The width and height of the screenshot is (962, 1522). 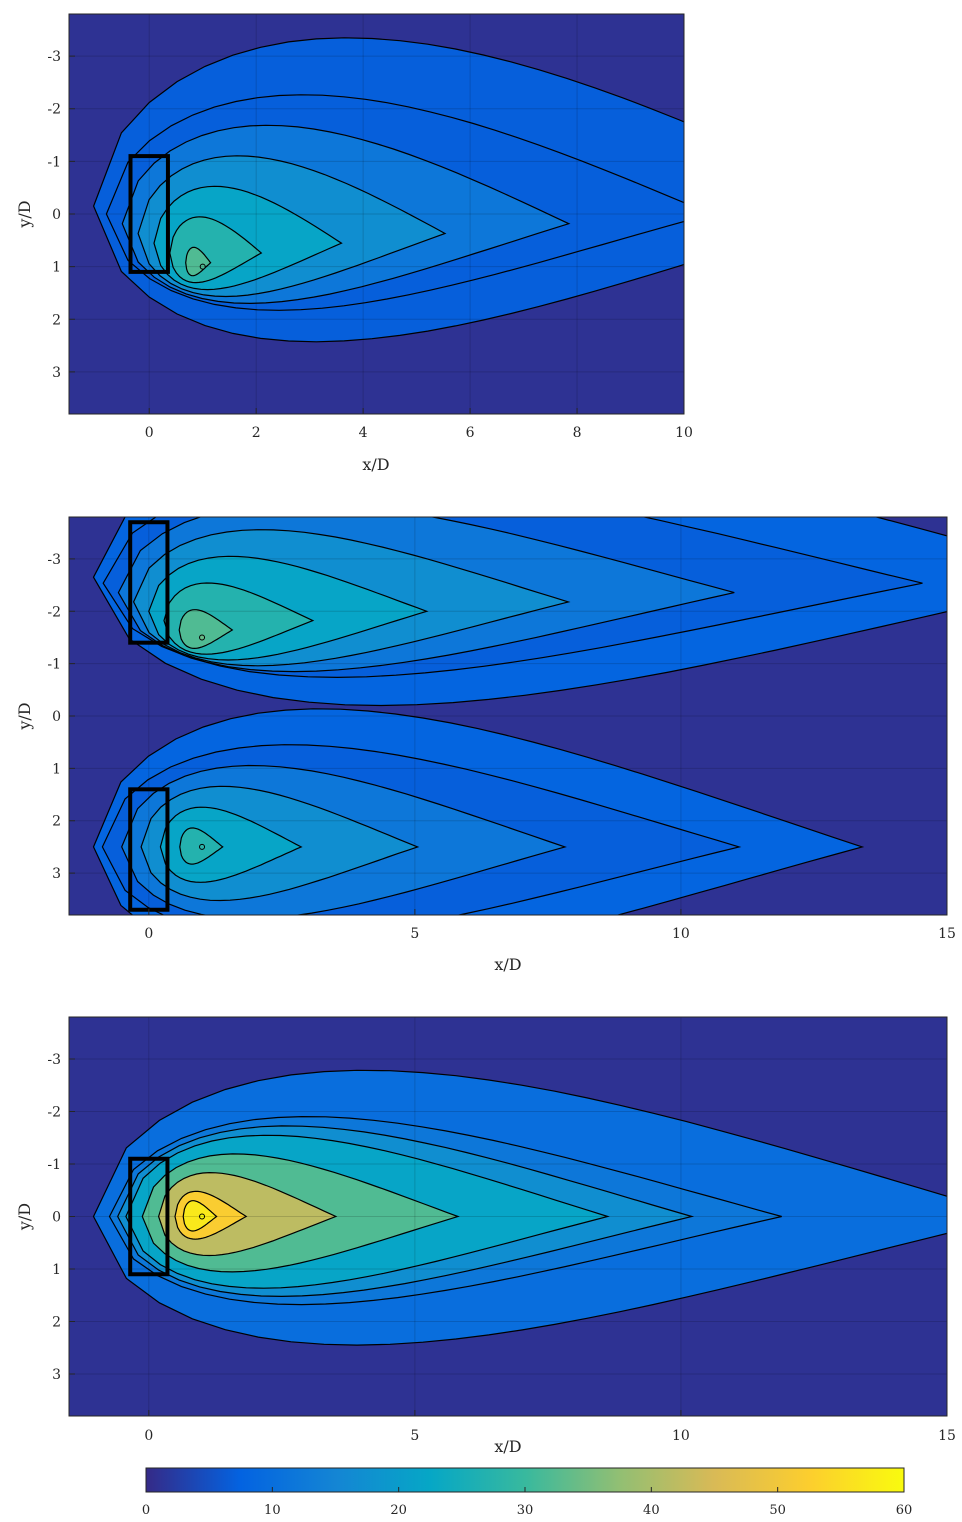 I want to click on colorbar-tick-label: 40, so click(x=651, y=1510).